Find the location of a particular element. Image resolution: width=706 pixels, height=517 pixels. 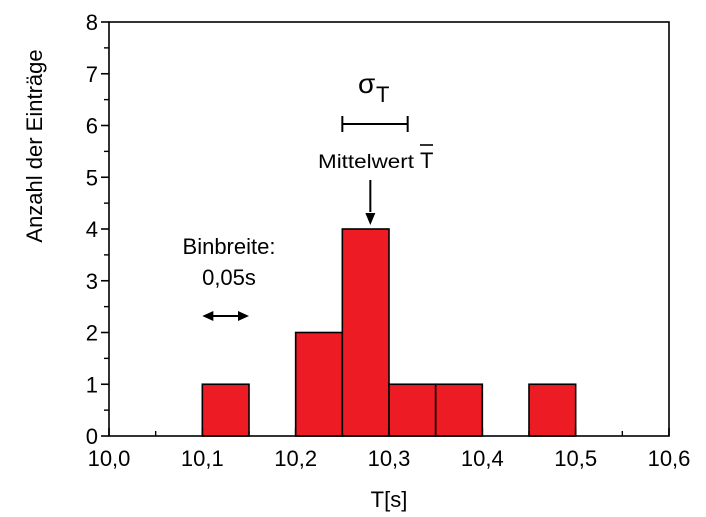

double-arrow-left-head is located at coordinates (208, 316).